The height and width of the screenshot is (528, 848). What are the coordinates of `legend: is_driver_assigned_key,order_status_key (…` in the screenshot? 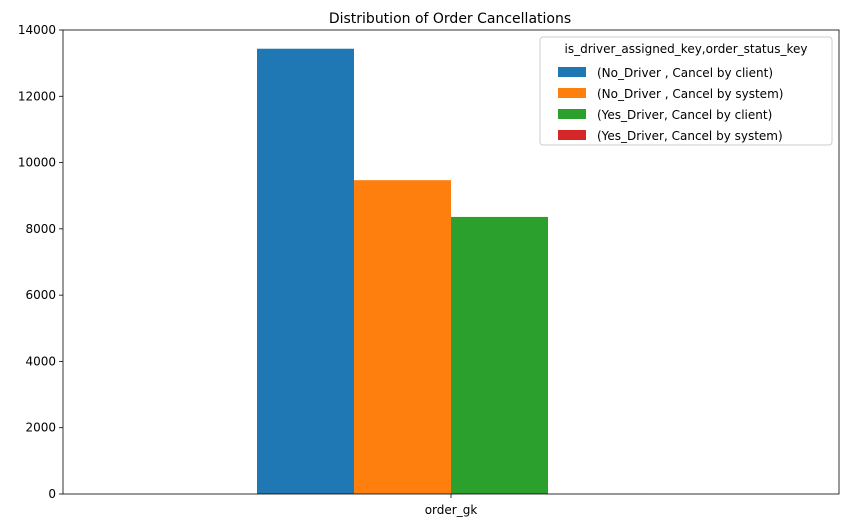 It's located at (686, 91).